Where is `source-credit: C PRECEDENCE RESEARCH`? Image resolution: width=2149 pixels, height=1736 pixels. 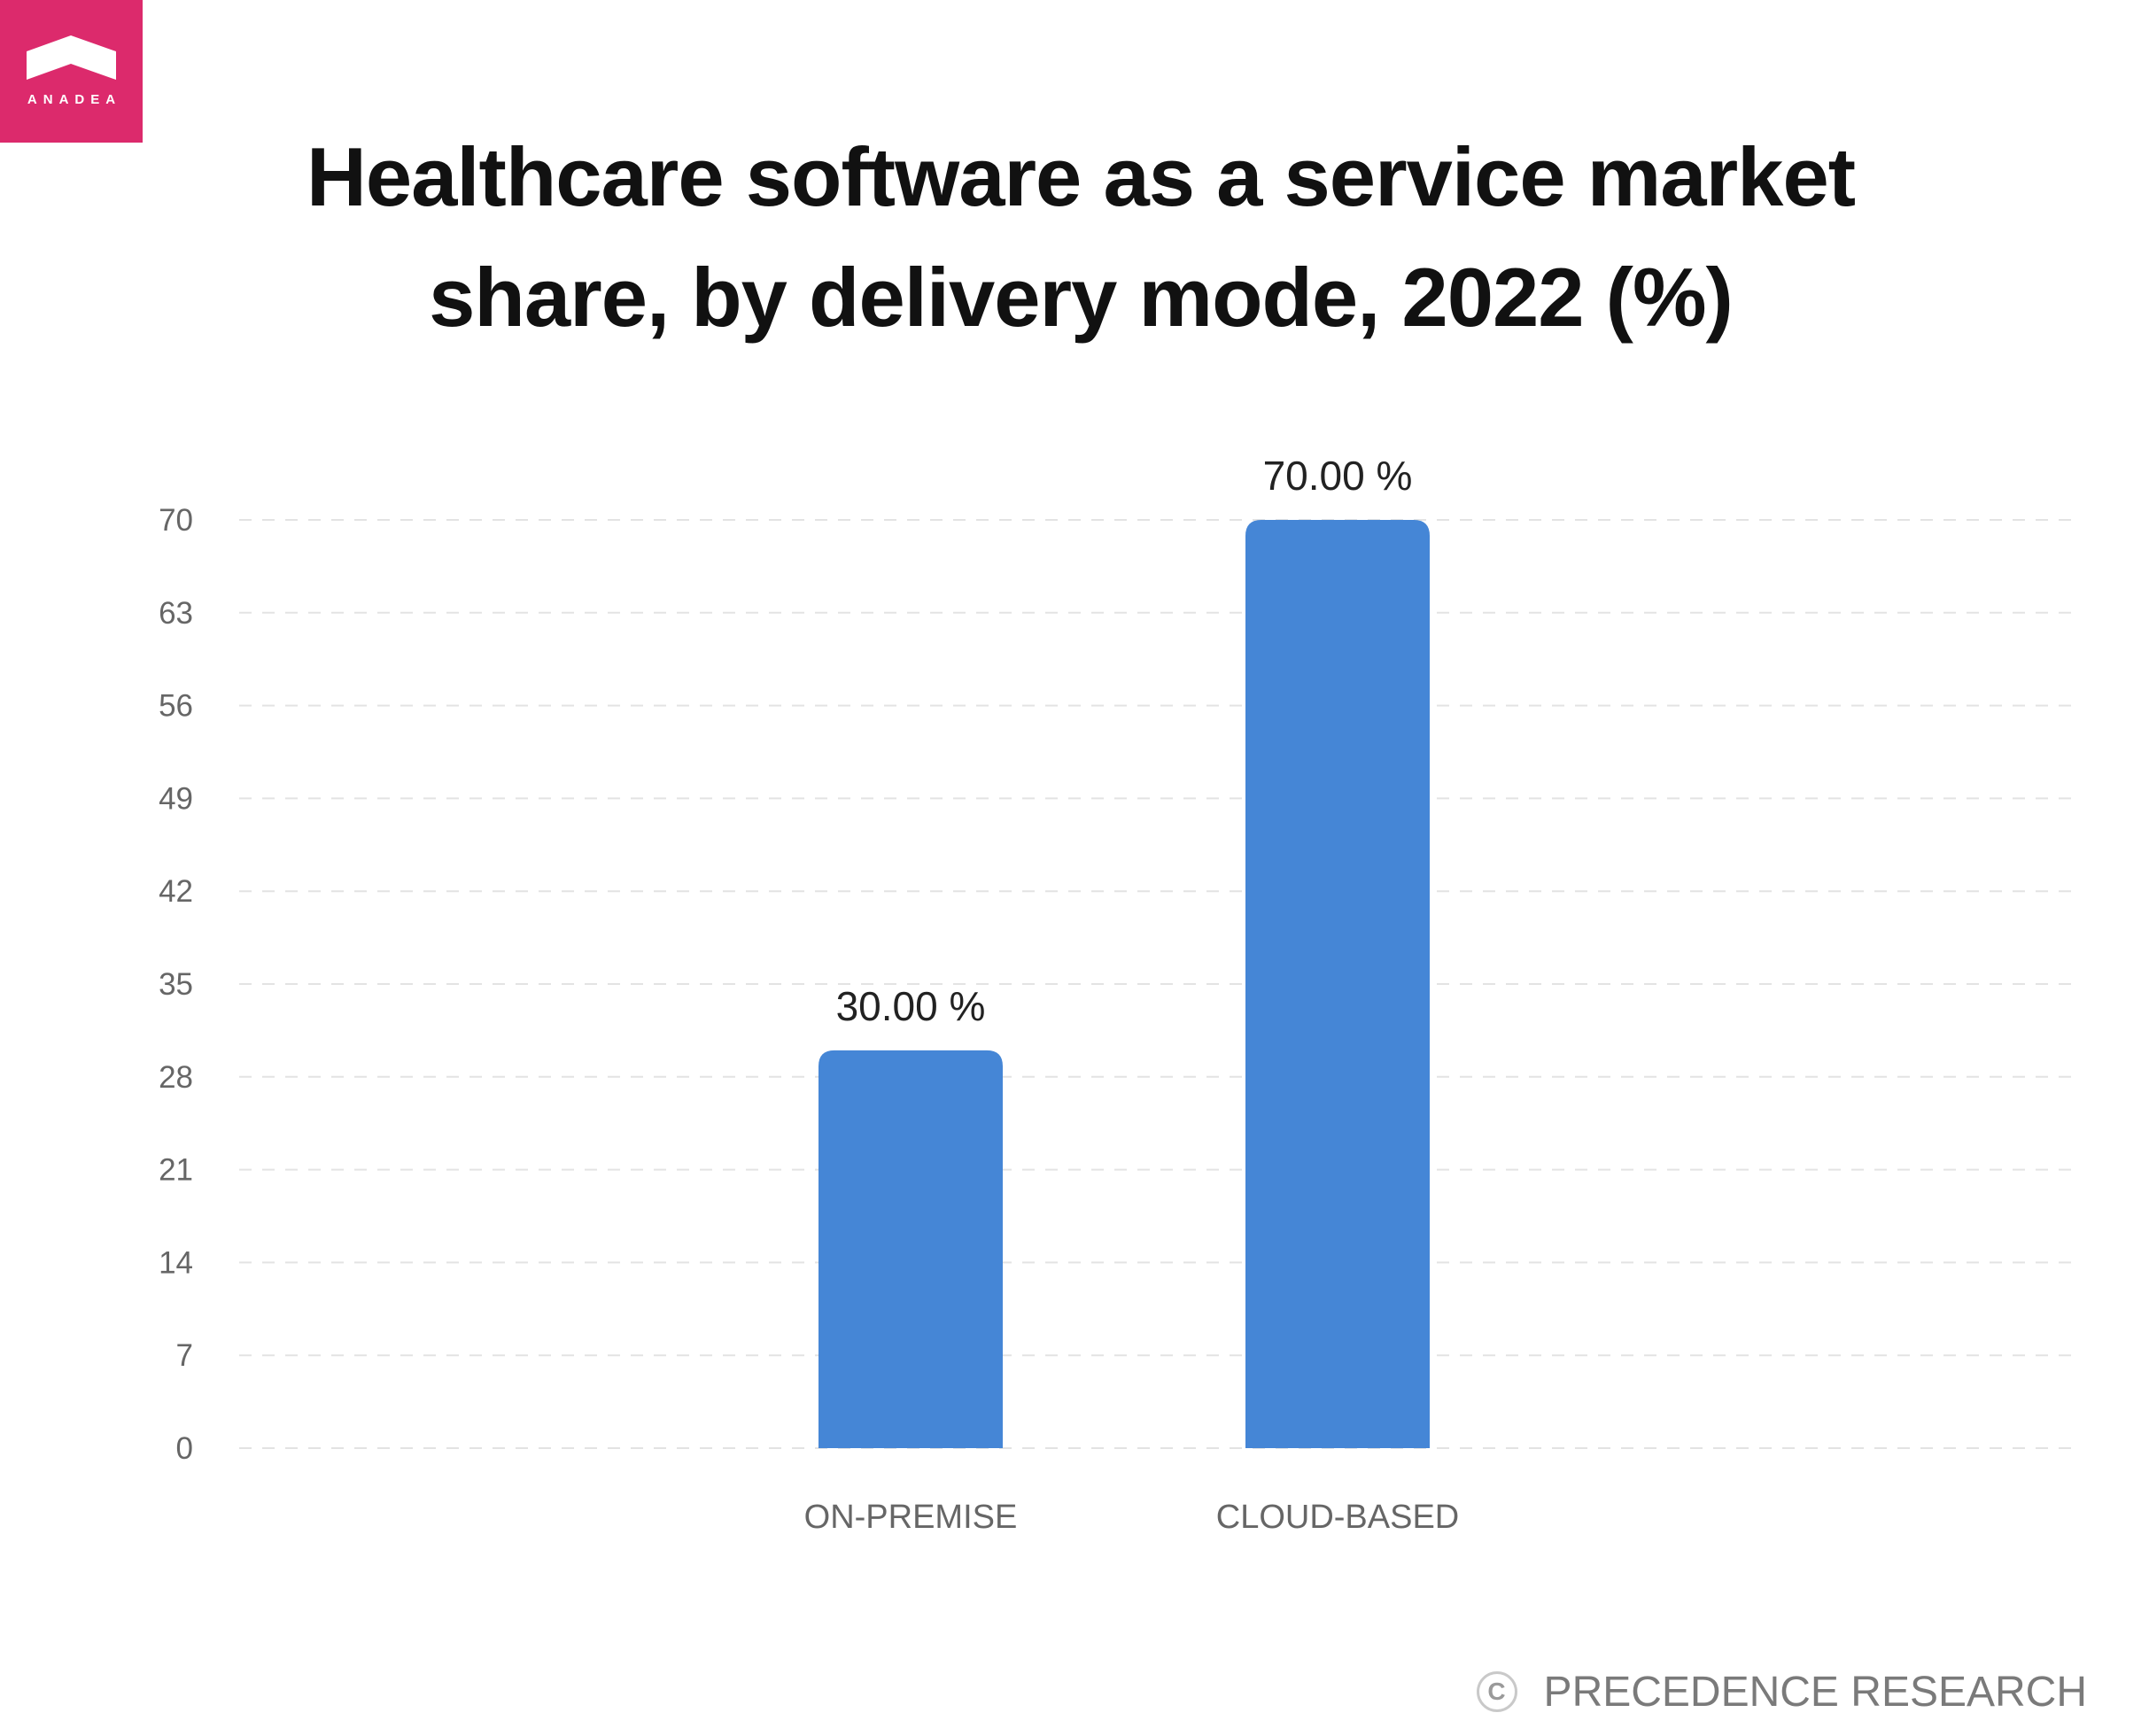
source-credit: C PRECEDENCE RESEARCH is located at coordinates (1781, 1692).